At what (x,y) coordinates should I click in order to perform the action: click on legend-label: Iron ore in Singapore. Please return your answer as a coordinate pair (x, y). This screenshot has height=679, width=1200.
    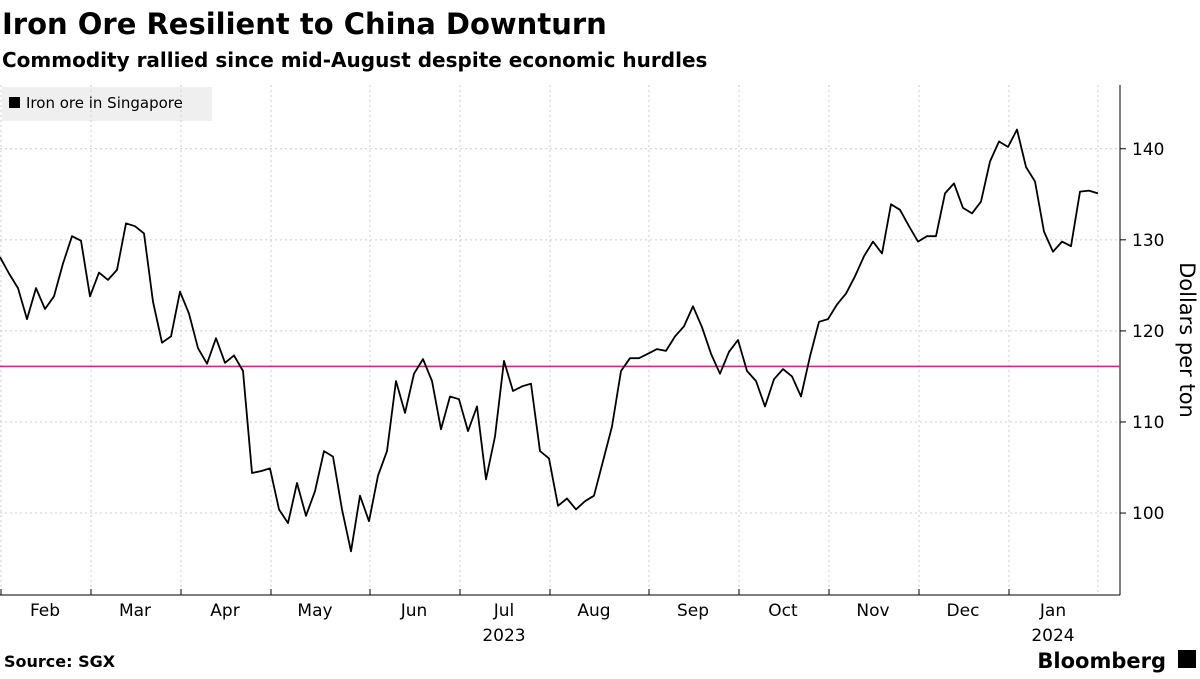
    Looking at the image, I should click on (104, 103).